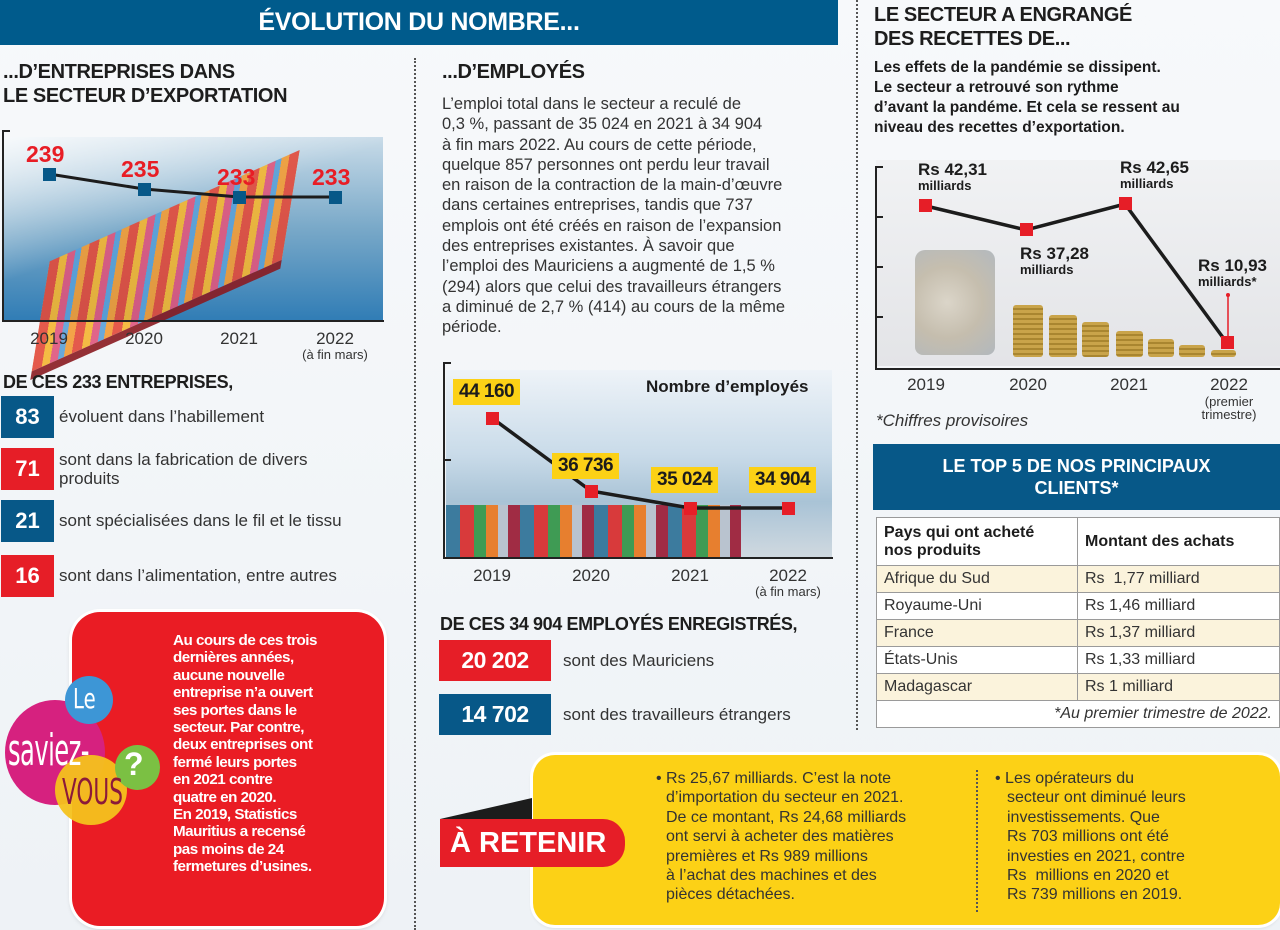  What do you see at coordinates (977, 579) in the screenshot?
I see `cell-country: Afrique du Sud` at bounding box center [977, 579].